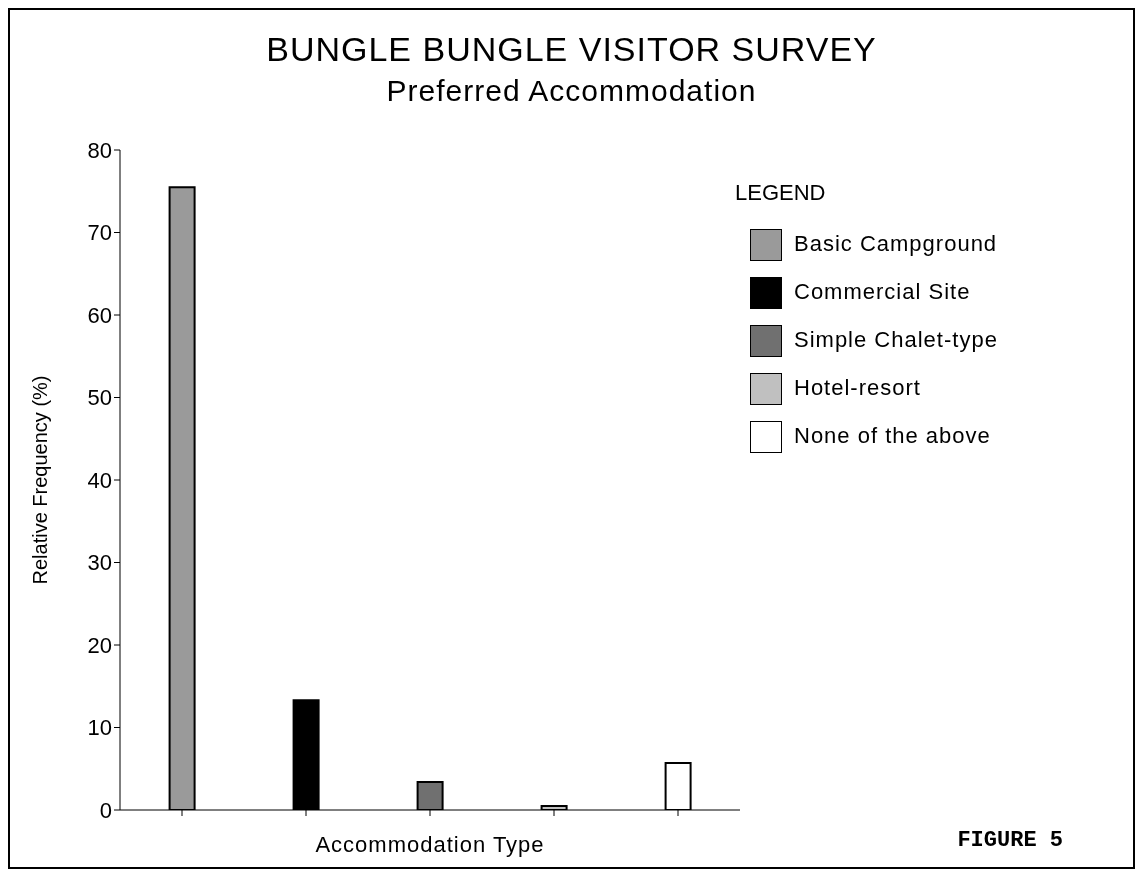  Describe the element at coordinates (99, 563) in the screenshot. I see `y-tick-label: 30` at that location.